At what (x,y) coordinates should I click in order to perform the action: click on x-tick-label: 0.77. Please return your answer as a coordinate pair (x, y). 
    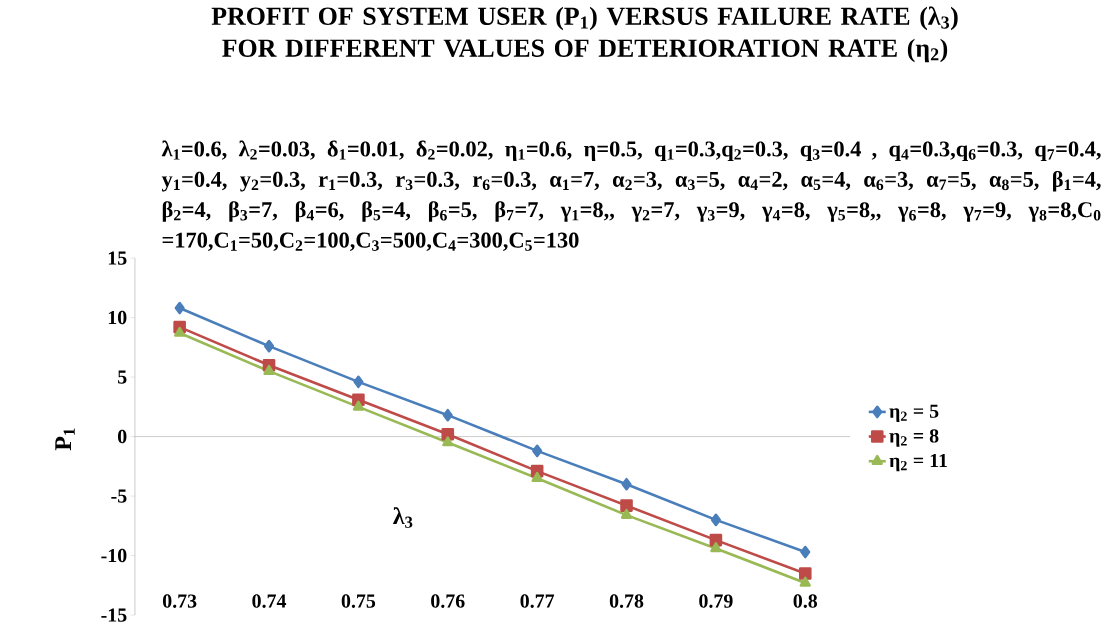
    Looking at the image, I should click on (537, 601).